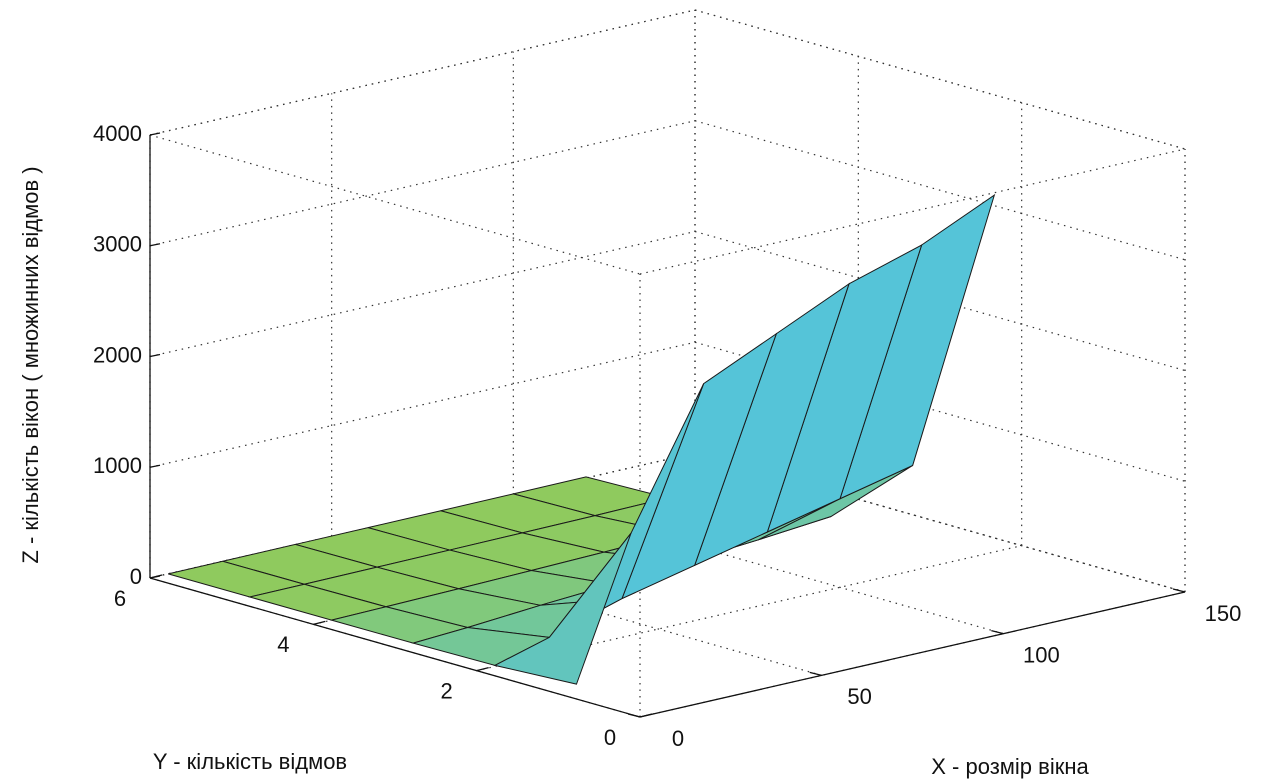 This screenshot has width=1278, height=783. I want to click on x-axis-label: X - розмір вікна, so click(1010, 766).